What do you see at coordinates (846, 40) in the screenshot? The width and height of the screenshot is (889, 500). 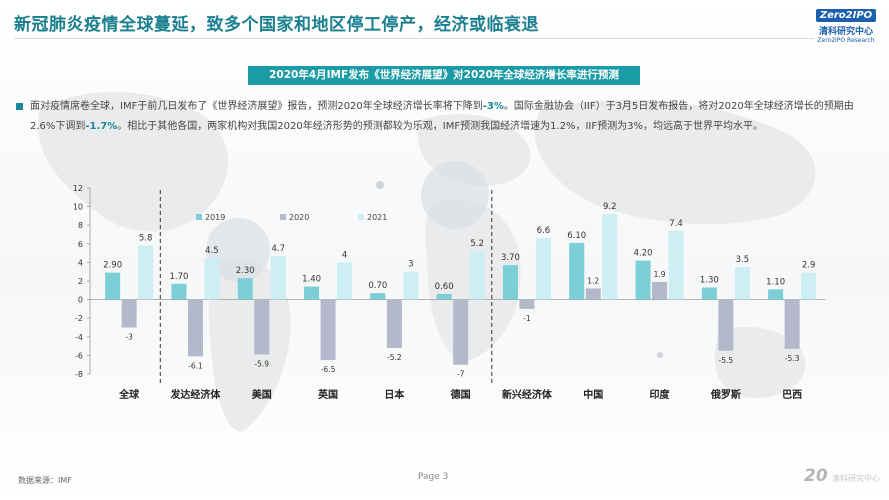 I see `logo-en-name: Zero2IPO Research` at bounding box center [846, 40].